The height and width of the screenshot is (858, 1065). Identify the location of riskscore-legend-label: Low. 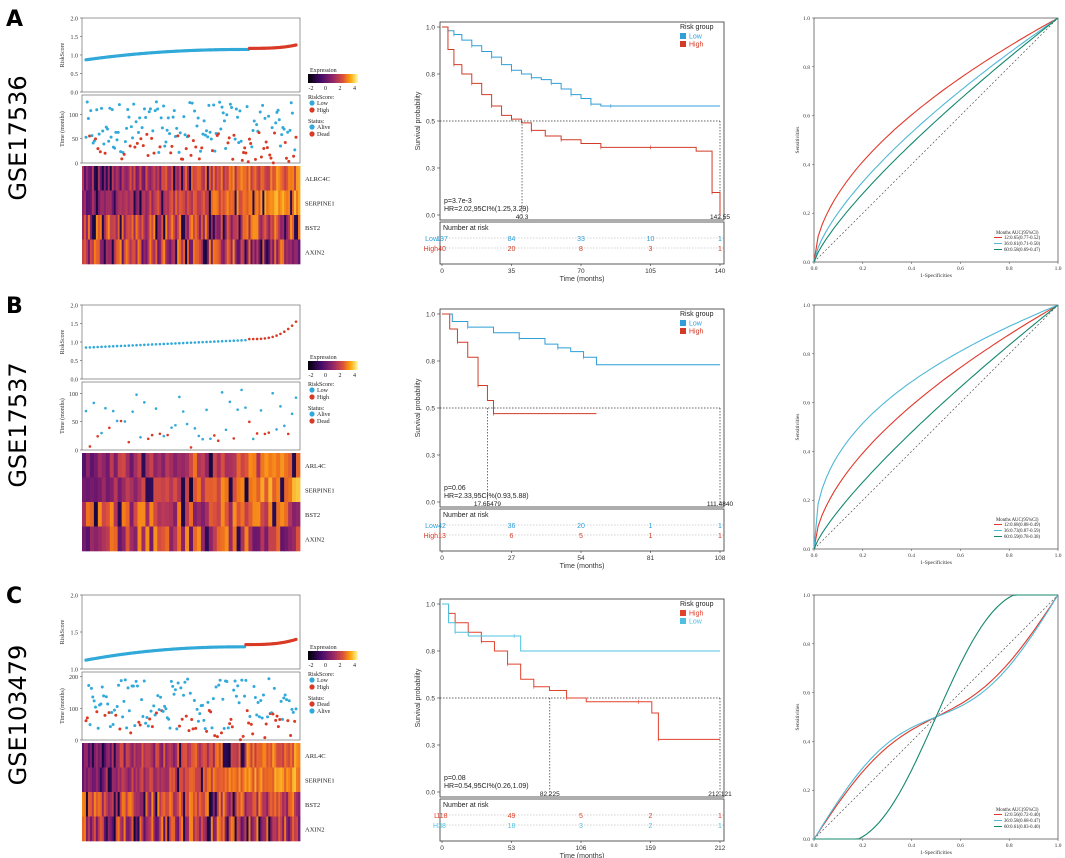
(323, 391).